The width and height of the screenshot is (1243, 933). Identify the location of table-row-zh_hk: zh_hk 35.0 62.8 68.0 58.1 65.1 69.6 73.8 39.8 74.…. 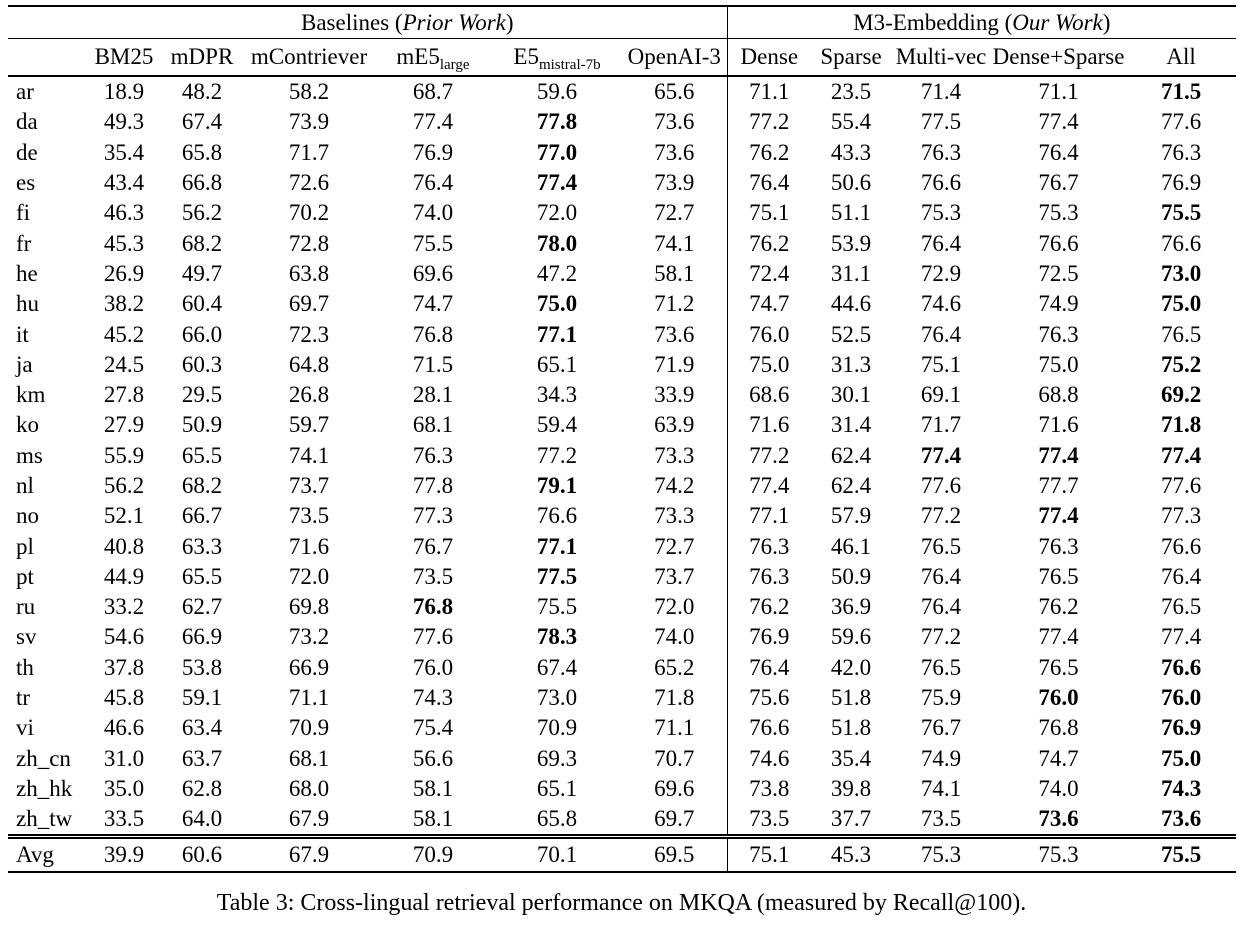
(622, 789).